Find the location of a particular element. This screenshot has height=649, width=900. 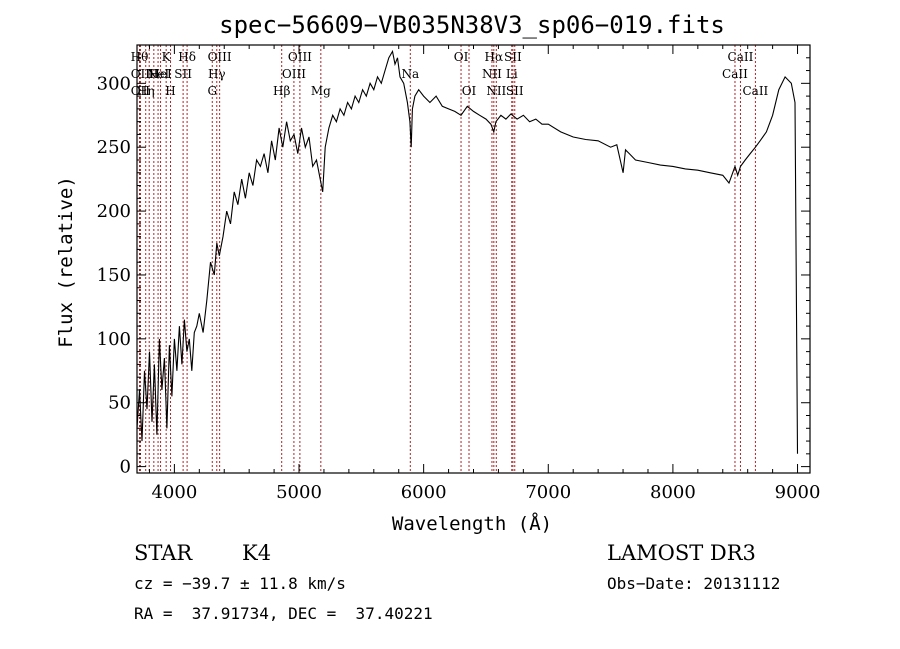

redshift-readout: cz = −39.7 ± 11.8 km/s is located at coordinates (240, 583).